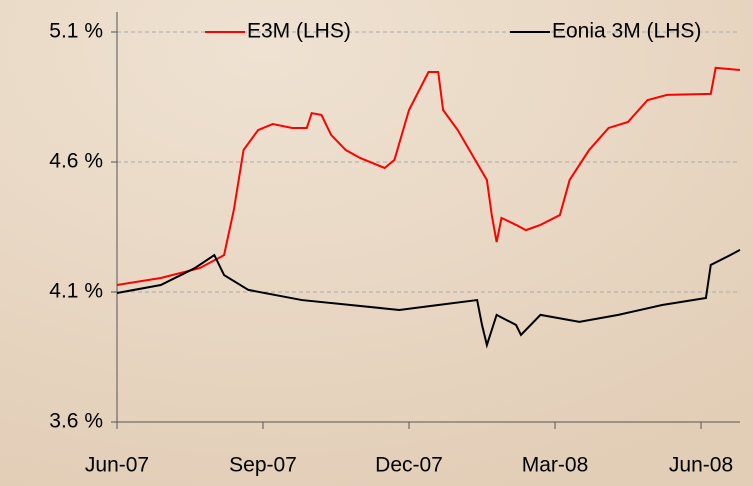 This screenshot has width=753, height=486. I want to click on x-tick-label: Jun-07, so click(117, 465).